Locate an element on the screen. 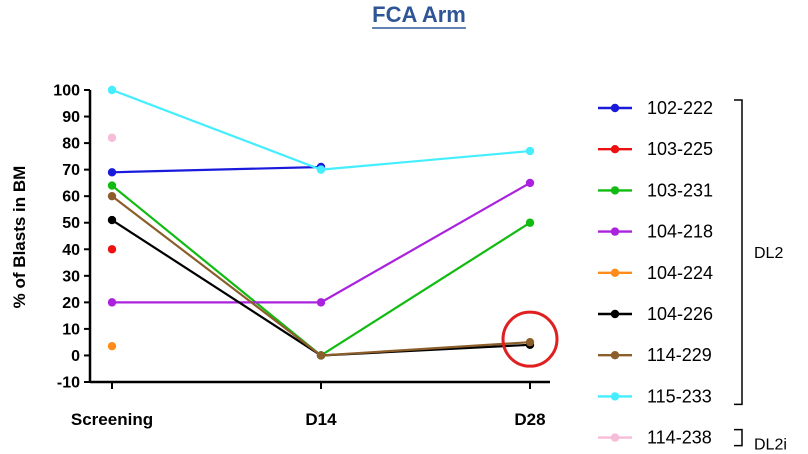 The image size is (808, 454). legend-item: 103-225 is located at coordinates (655, 149).